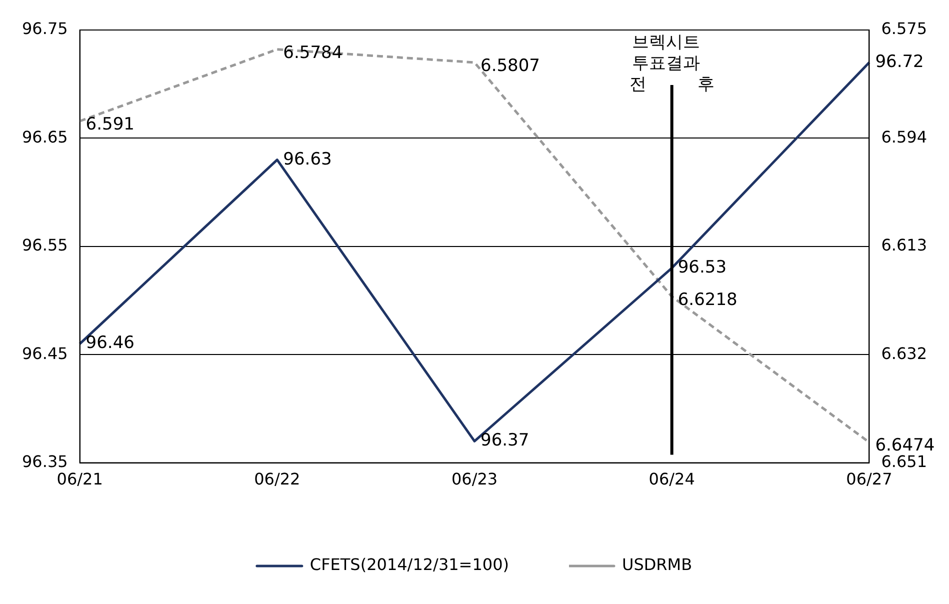 The height and width of the screenshot is (604, 949). What do you see at coordinates (45, 136) in the screenshot?
I see `y-tick-label: 96.65` at bounding box center [45, 136].